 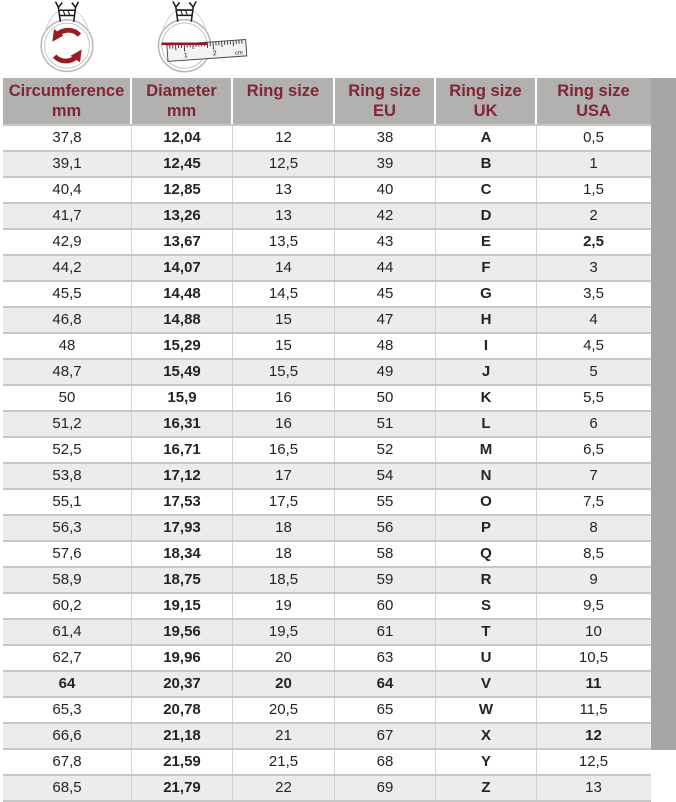 What do you see at coordinates (486, 762) in the screenshot?
I see `table-cell: Y` at bounding box center [486, 762].